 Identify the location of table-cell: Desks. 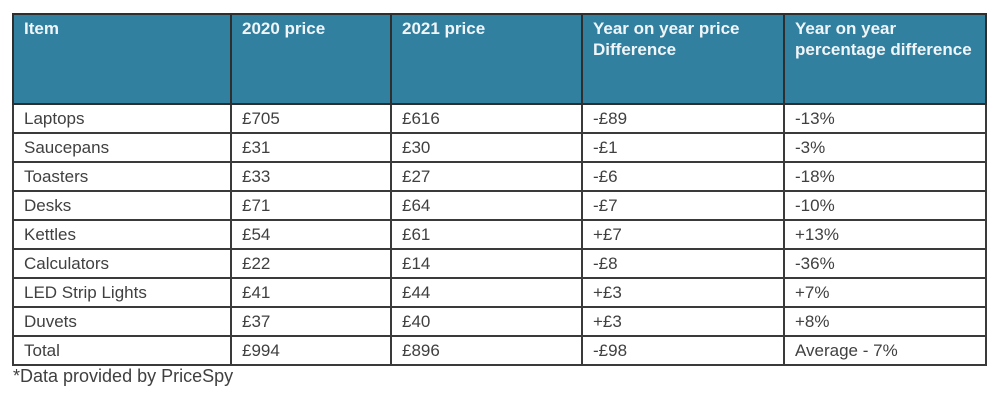
(122, 205).